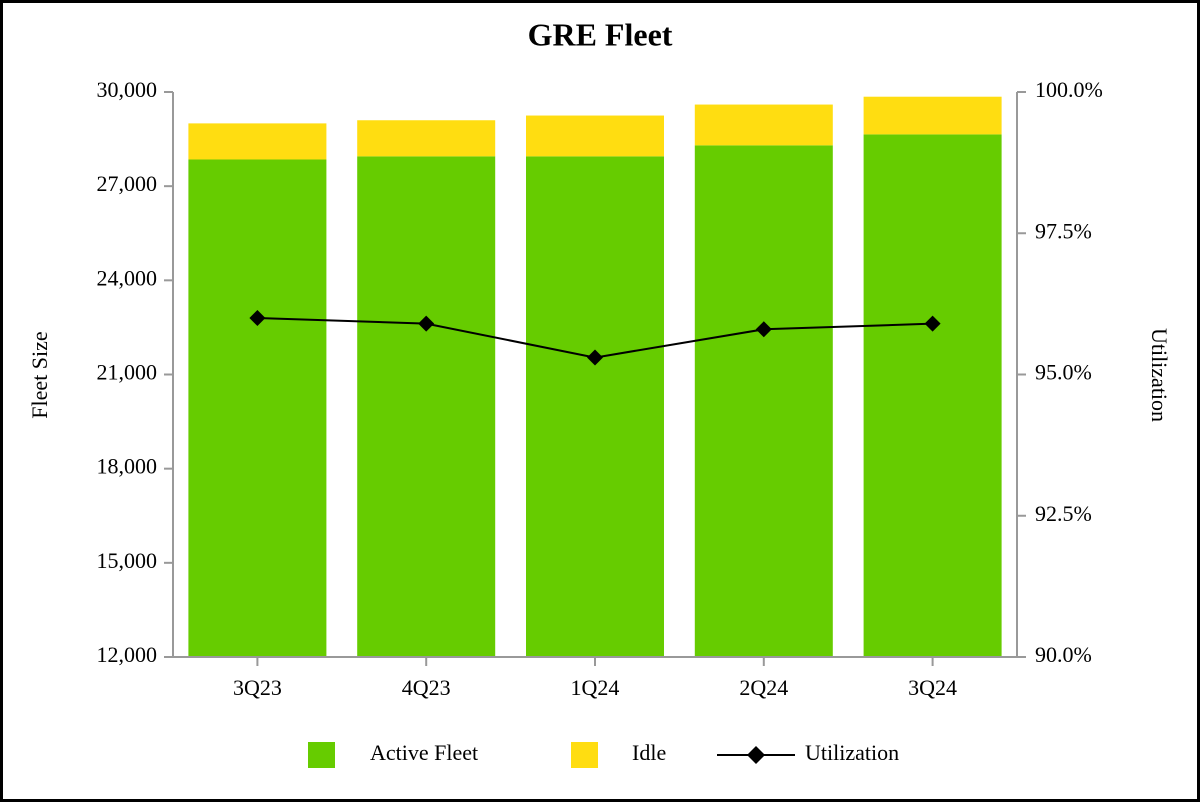  I want to click on x-tick-label: 2Q24, so click(763, 687).